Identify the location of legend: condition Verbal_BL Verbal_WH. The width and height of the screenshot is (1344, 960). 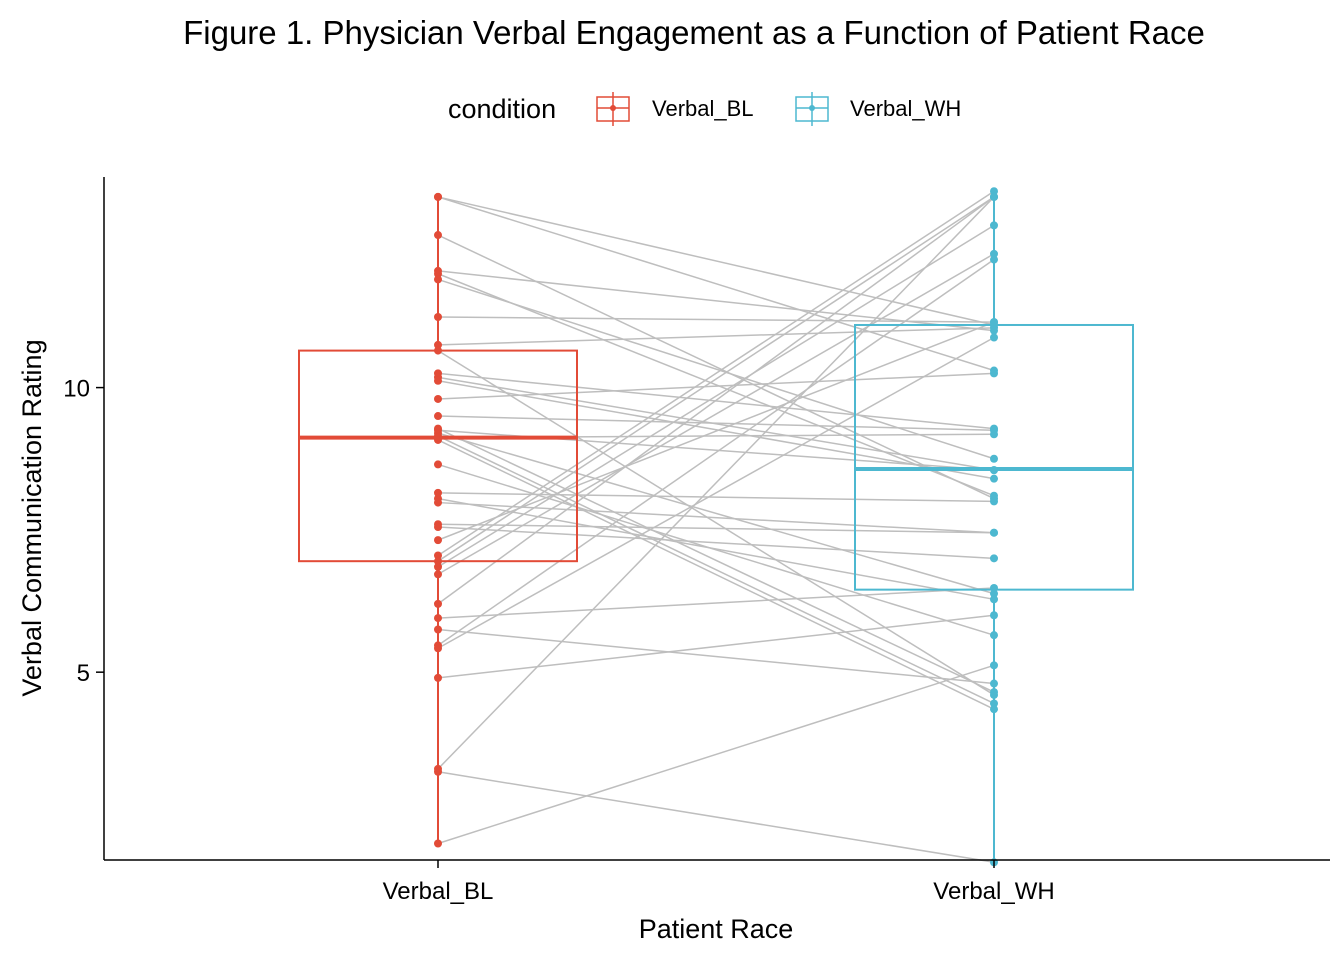
(704, 109).